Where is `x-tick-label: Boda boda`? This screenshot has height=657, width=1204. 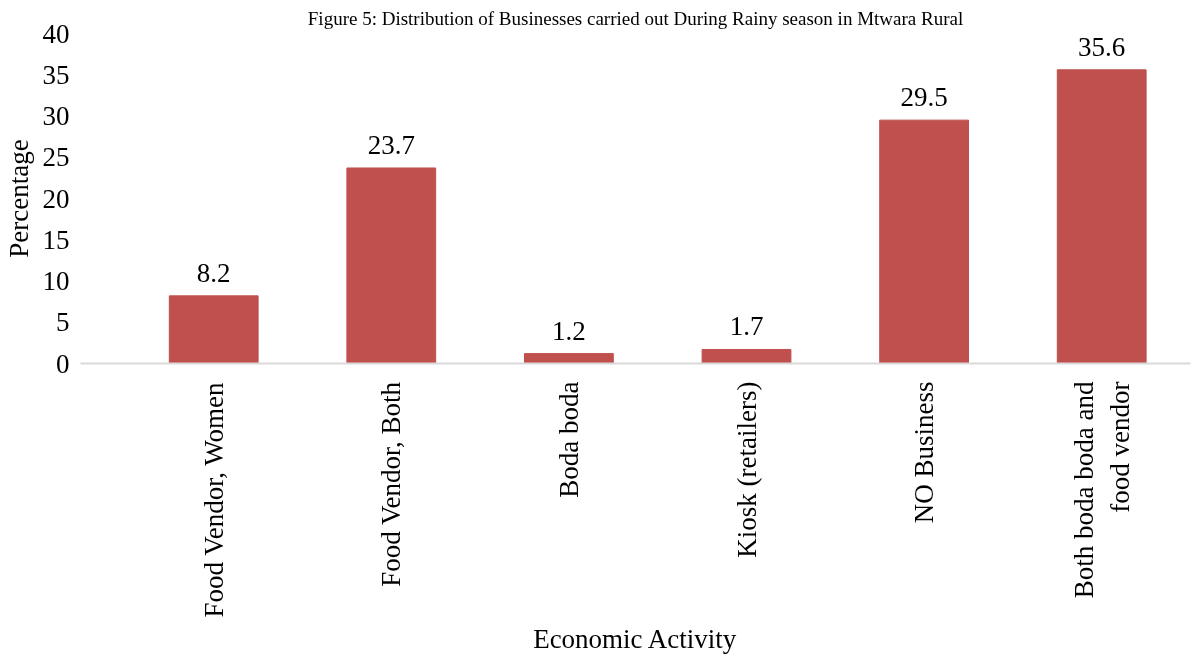
x-tick-label: Boda boda is located at coordinates (568, 439).